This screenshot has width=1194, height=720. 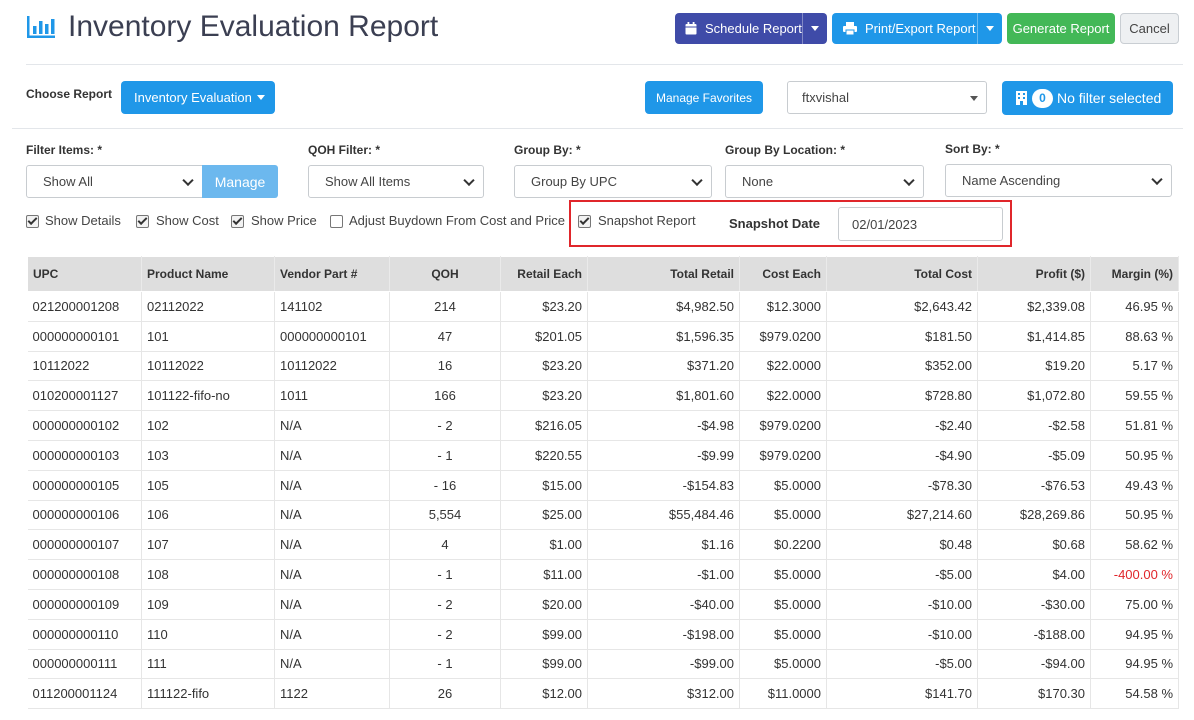 What do you see at coordinates (237, 221) in the screenshot?
I see `show-price-checkbox` at bounding box center [237, 221].